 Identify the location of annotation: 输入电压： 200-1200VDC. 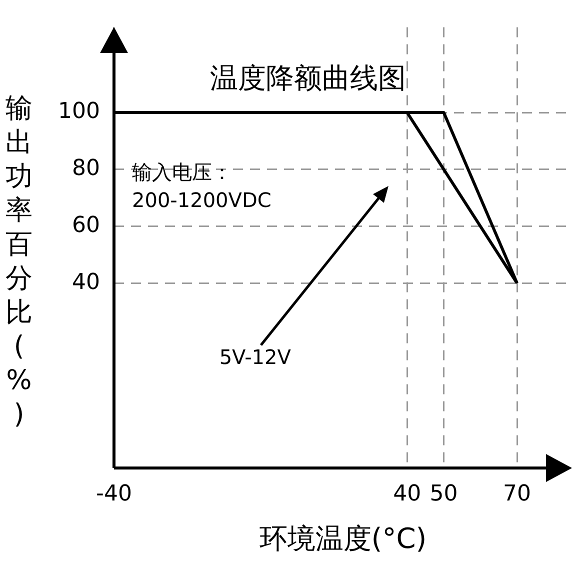
(202, 186).